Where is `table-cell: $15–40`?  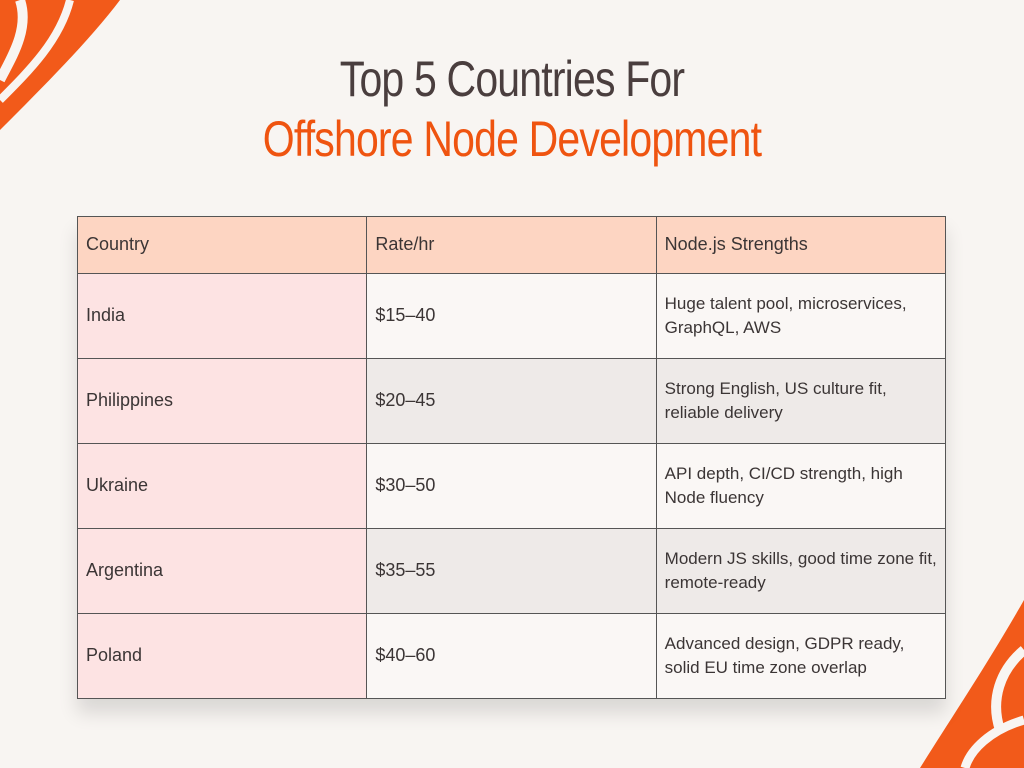 table-cell: $15–40 is located at coordinates (511, 316).